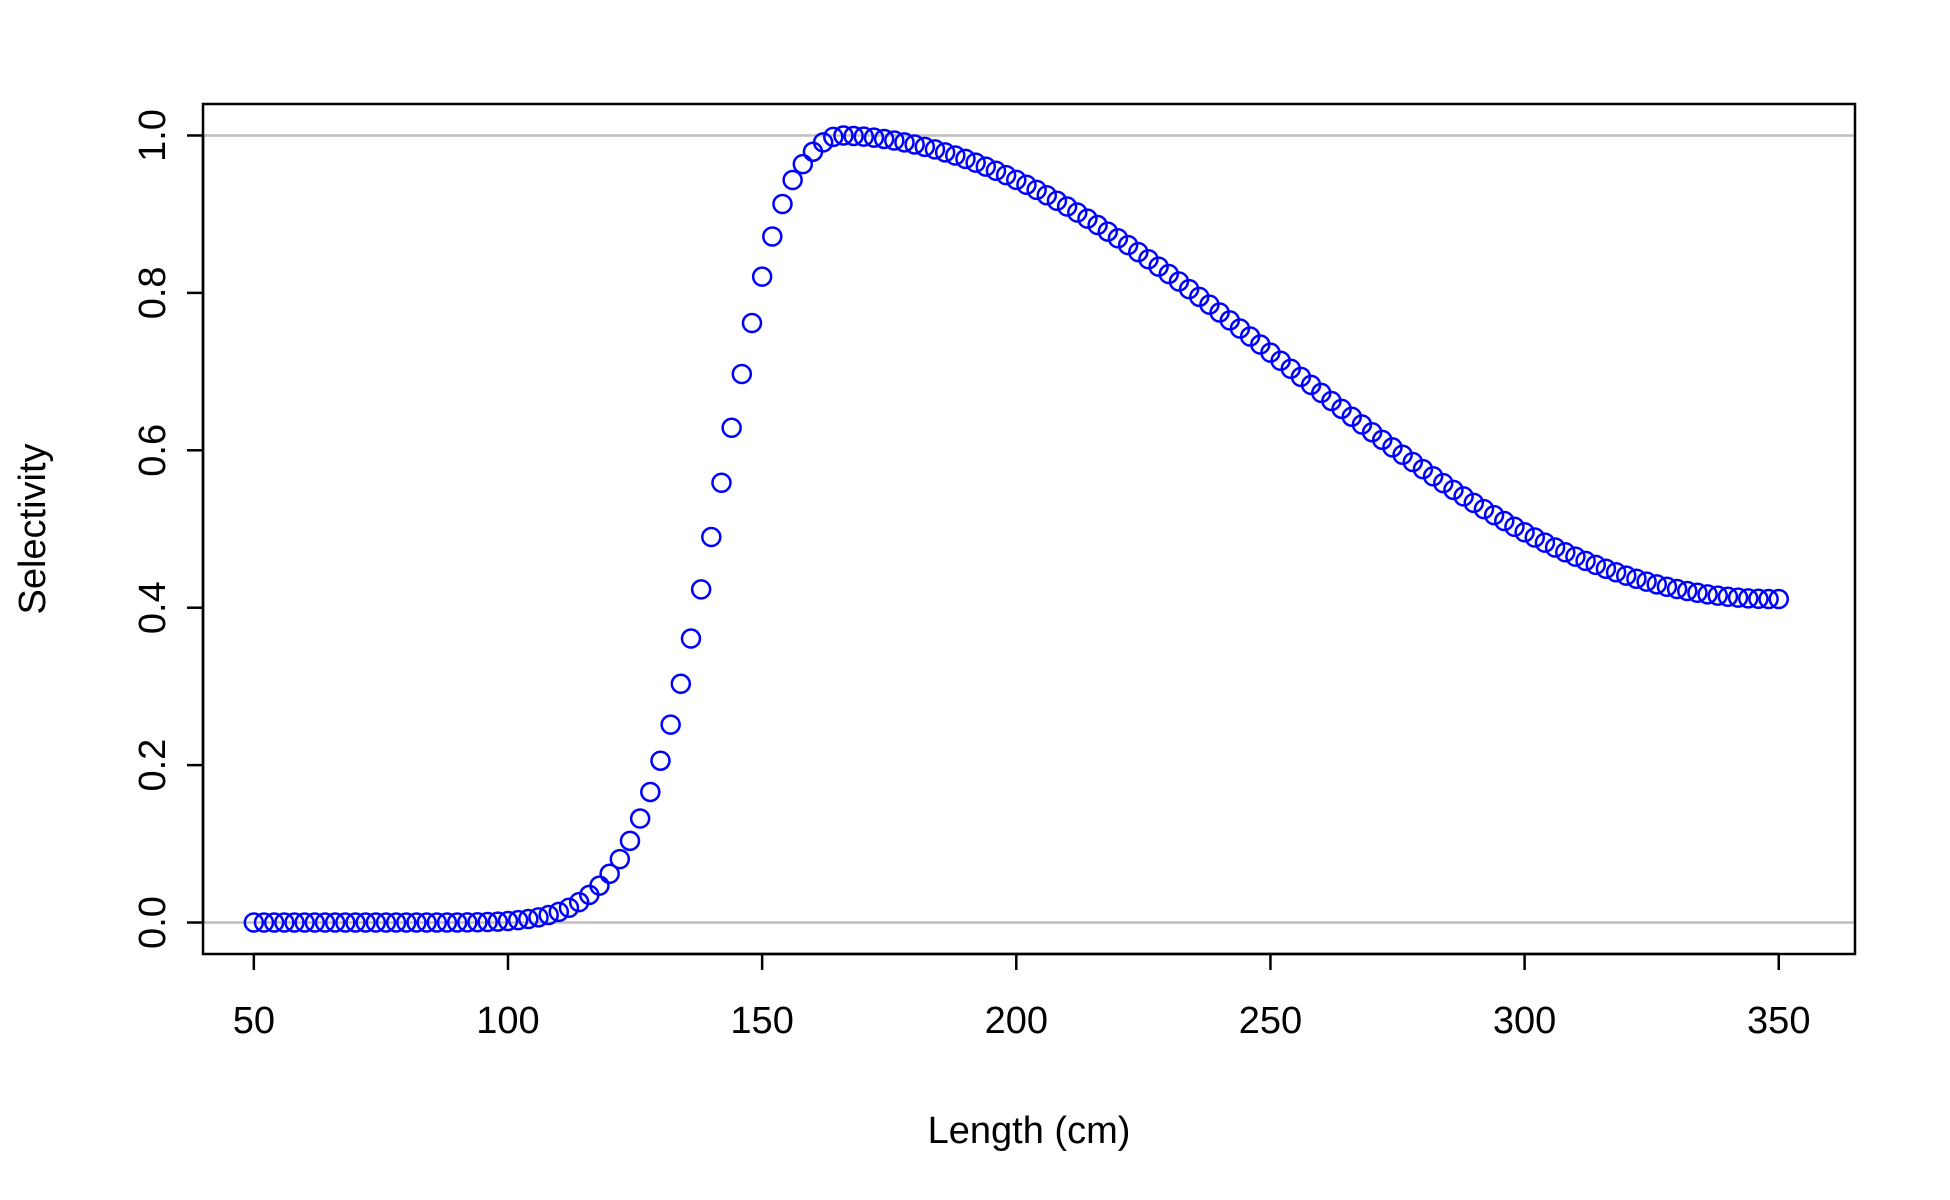  What do you see at coordinates (33, 528) in the screenshot?
I see `y-axis-title: Selectivity` at bounding box center [33, 528].